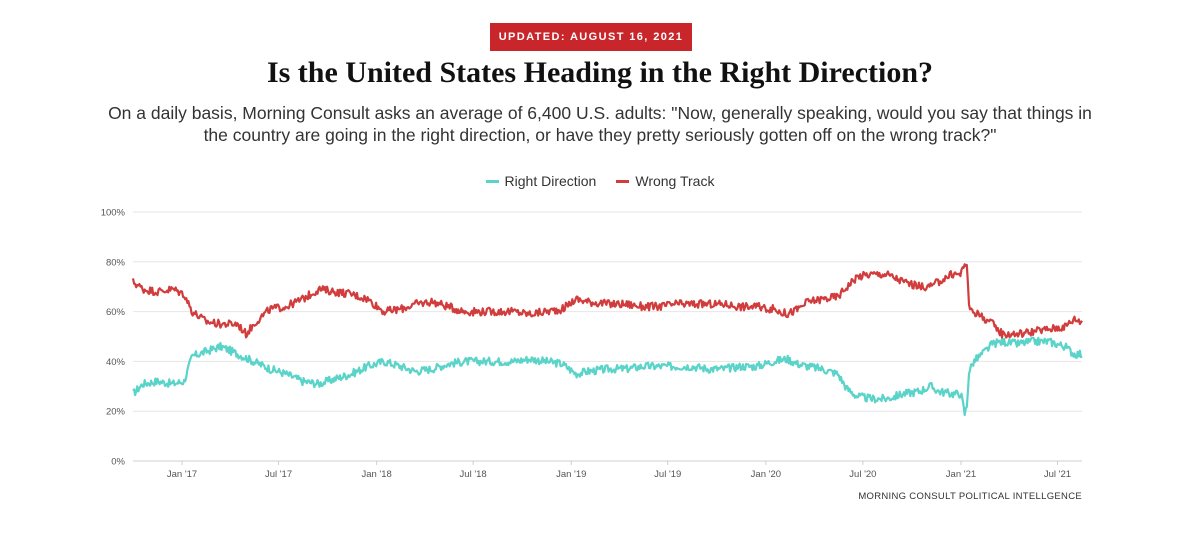  What do you see at coordinates (473, 474) in the screenshot?
I see `x-tick-label: Jul '18` at bounding box center [473, 474].